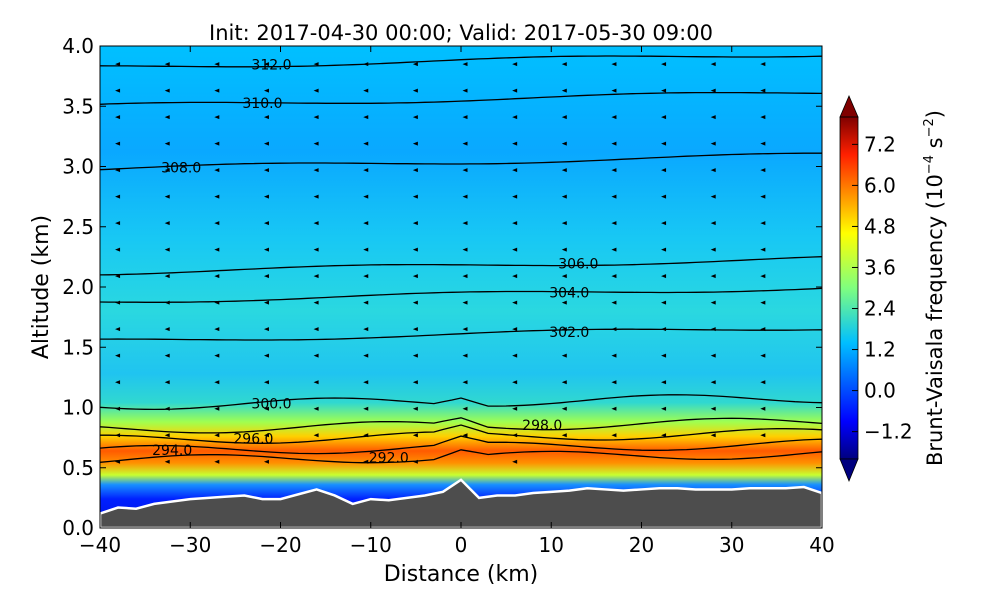 The width and height of the screenshot is (1000, 600). I want to click on theta-contour-label: 294.0, so click(172, 451).